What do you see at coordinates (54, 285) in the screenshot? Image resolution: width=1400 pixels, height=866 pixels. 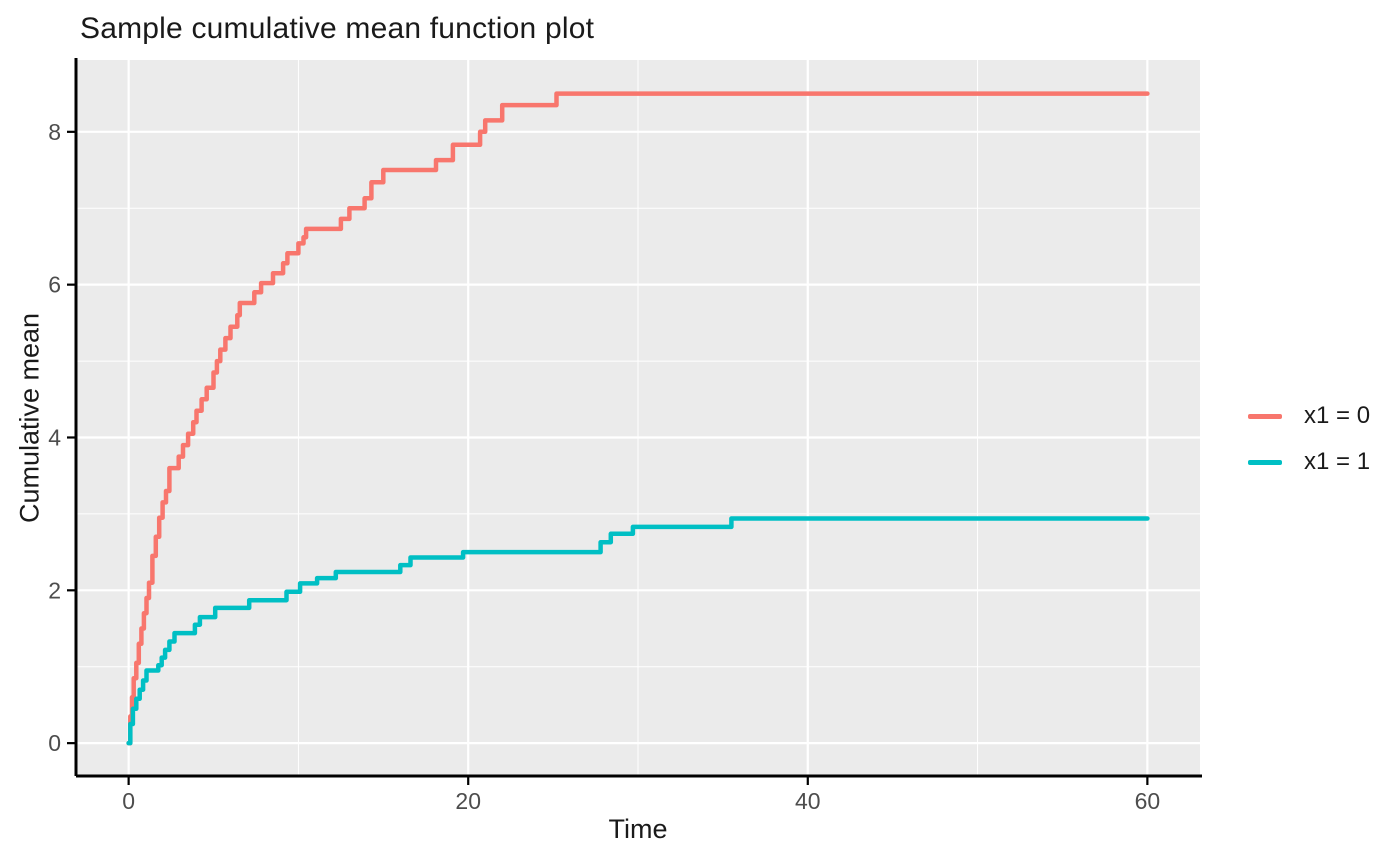 I see `y-tick-label: 6` at bounding box center [54, 285].